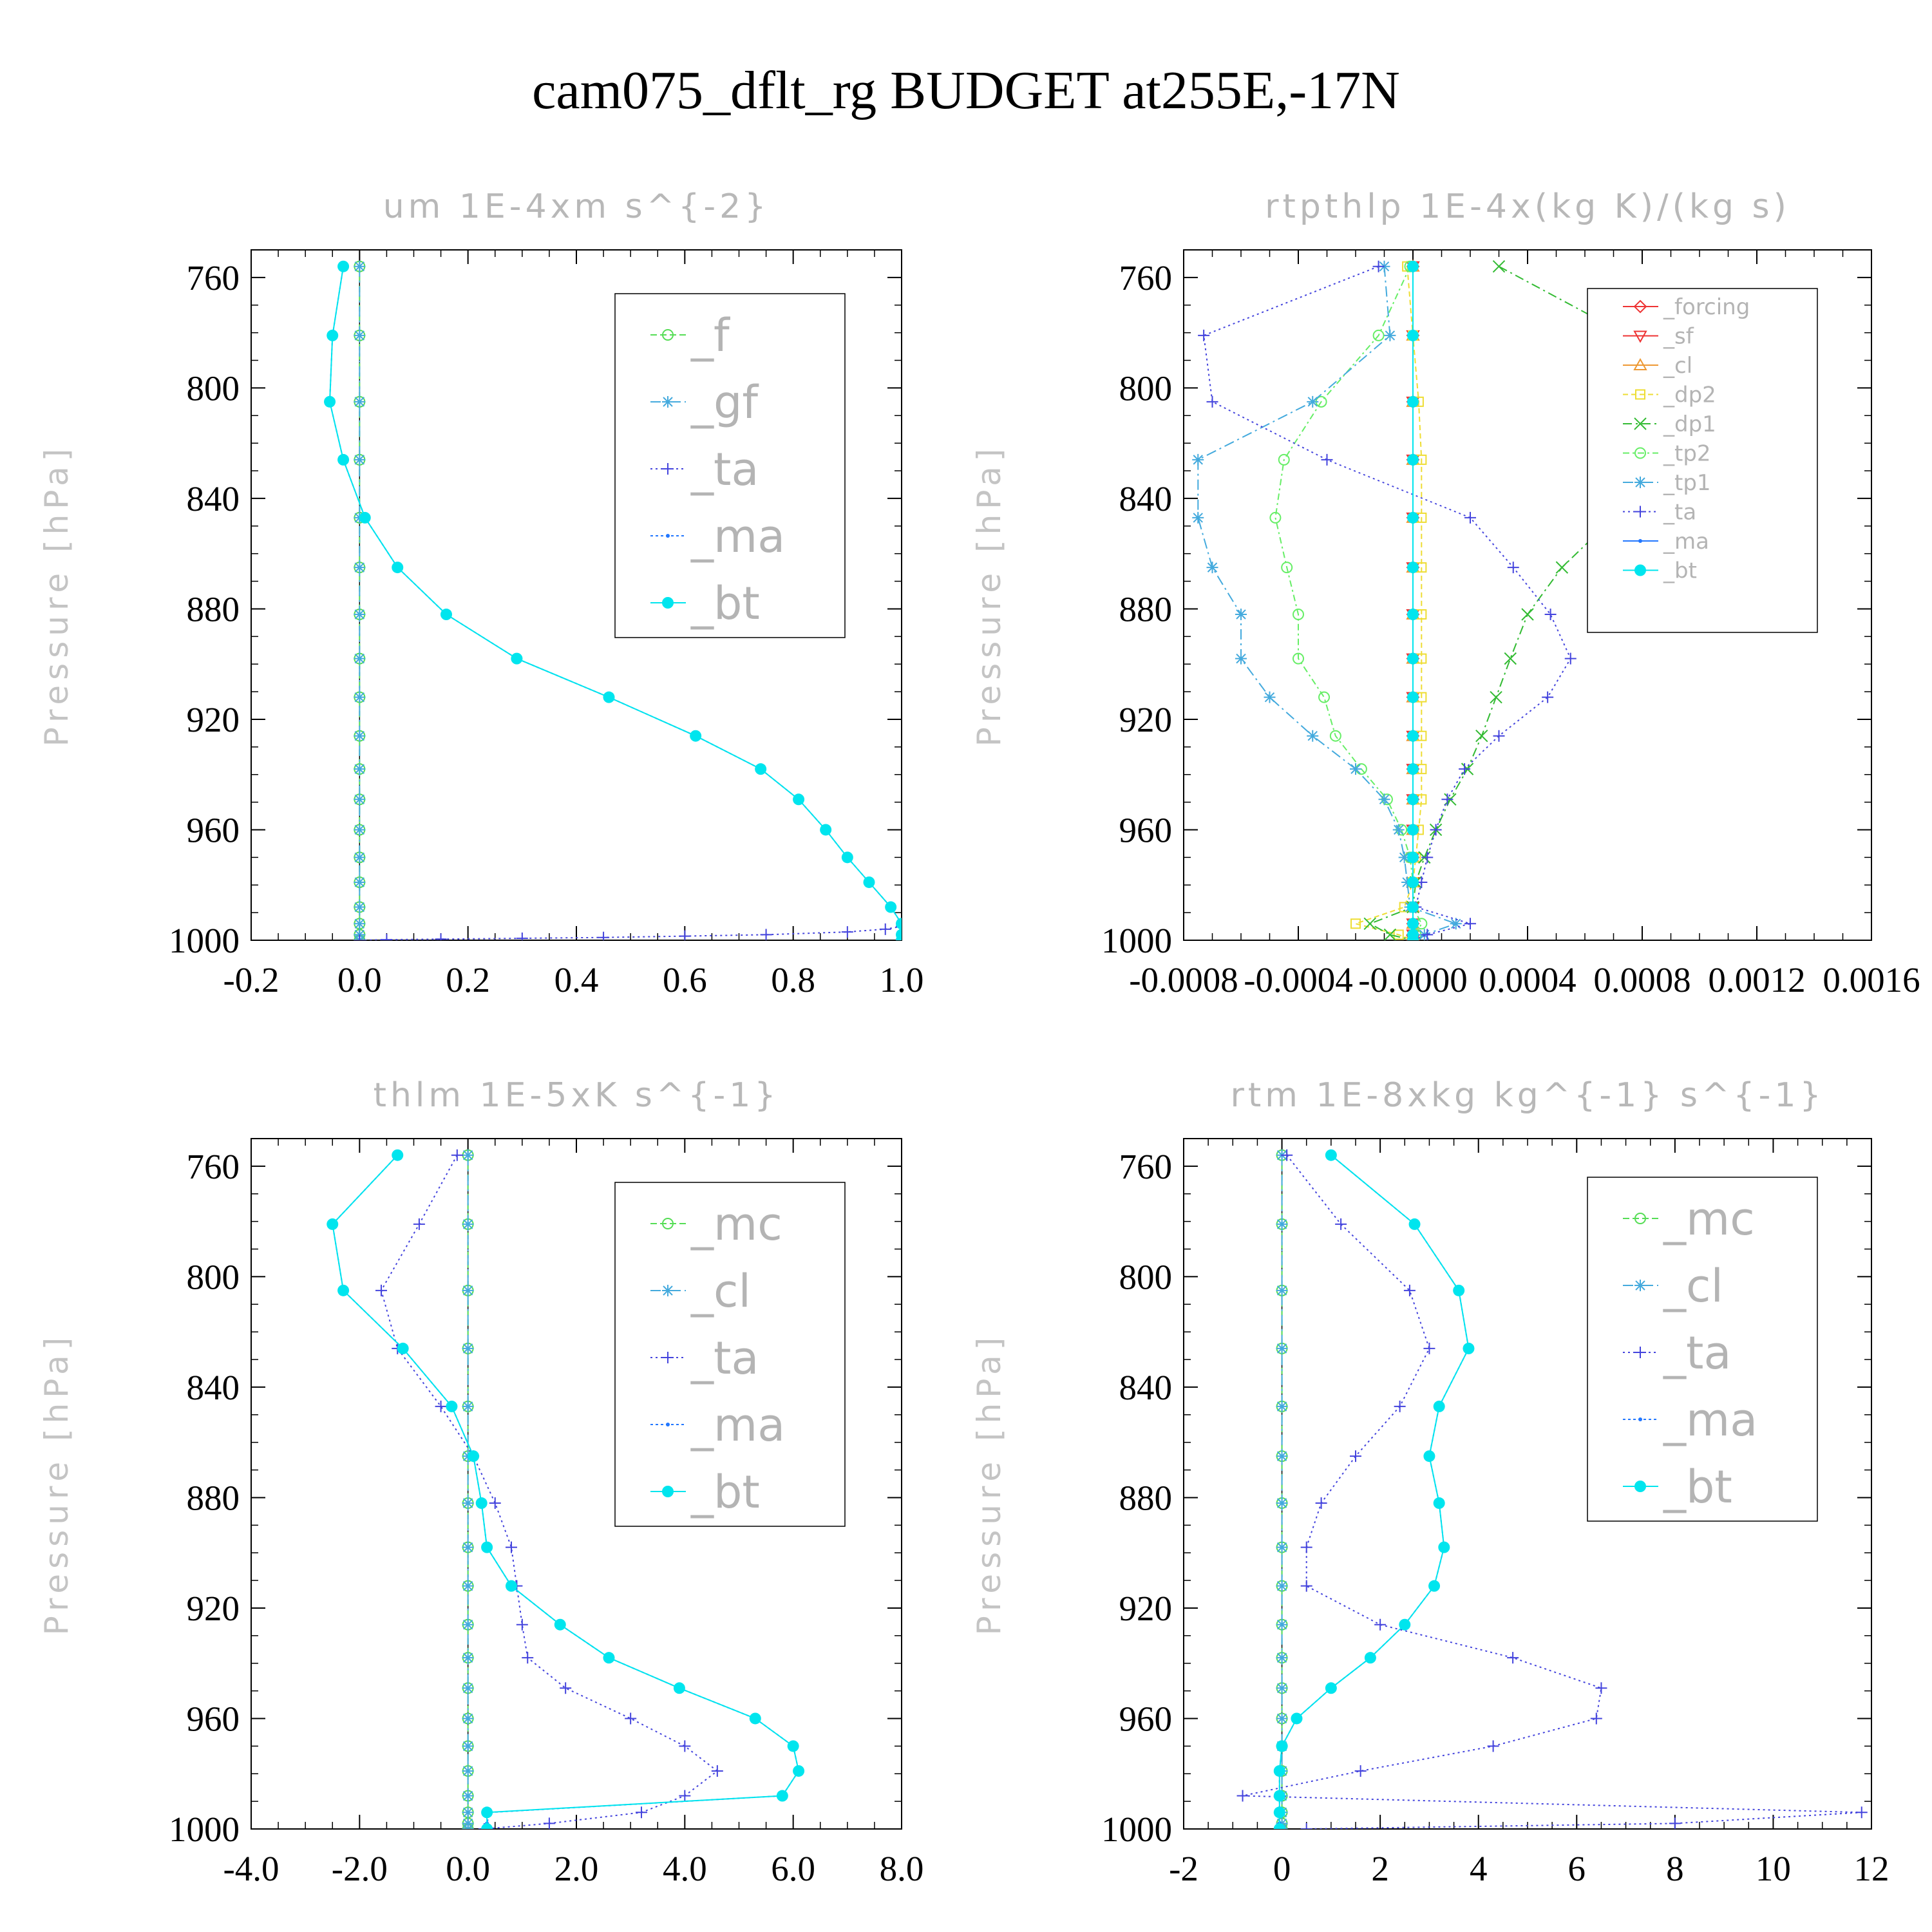 The width and height of the screenshot is (1932, 1932). What do you see at coordinates (710, 335) in the screenshot?
I see `legend-label: _f` at bounding box center [710, 335].